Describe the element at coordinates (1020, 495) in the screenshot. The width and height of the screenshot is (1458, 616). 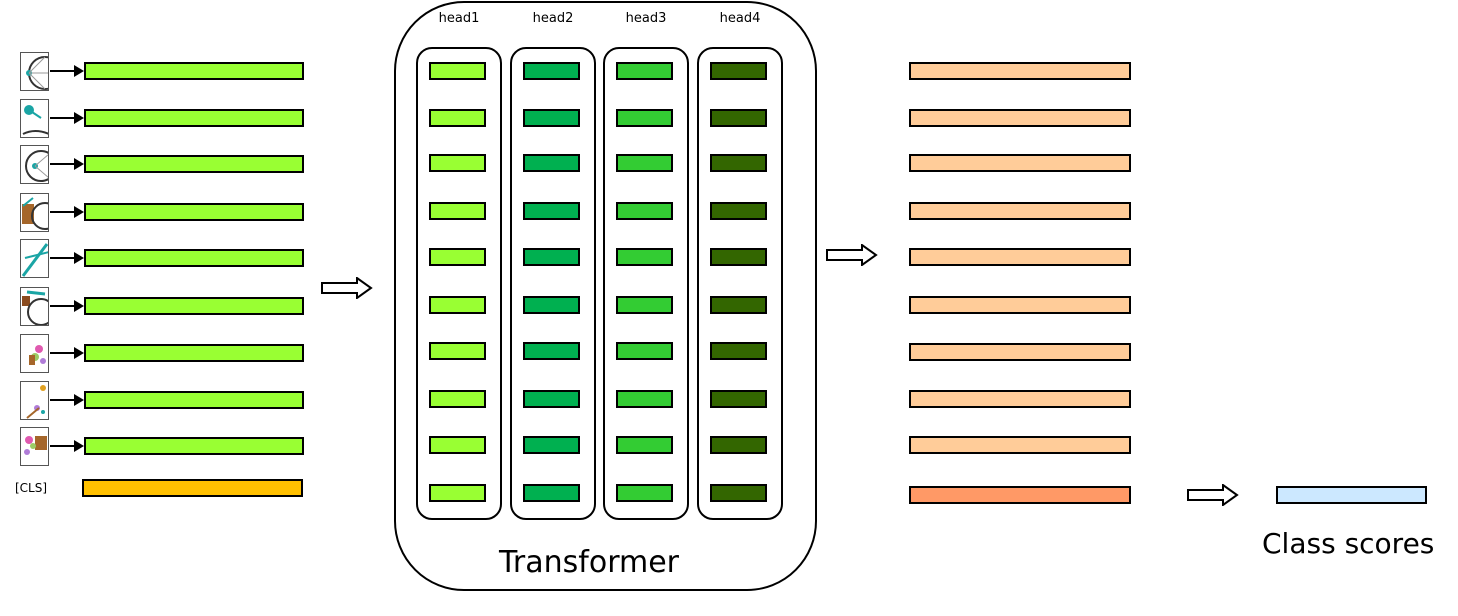
I see `cls-output-token` at that location.